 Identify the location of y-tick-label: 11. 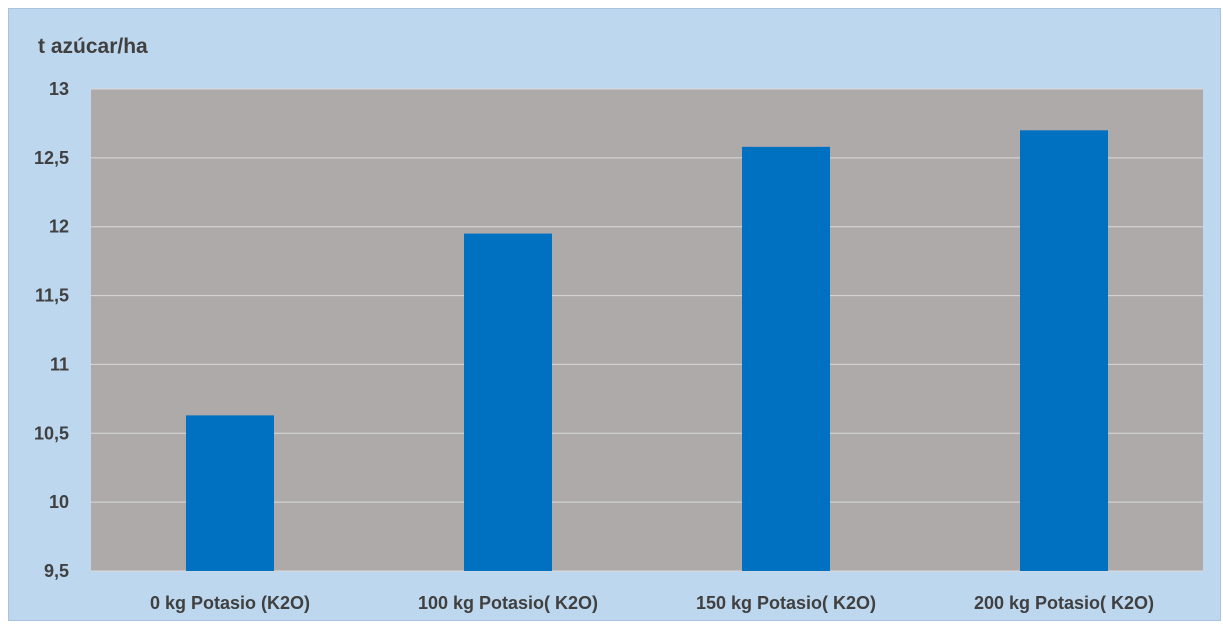
(59, 364).